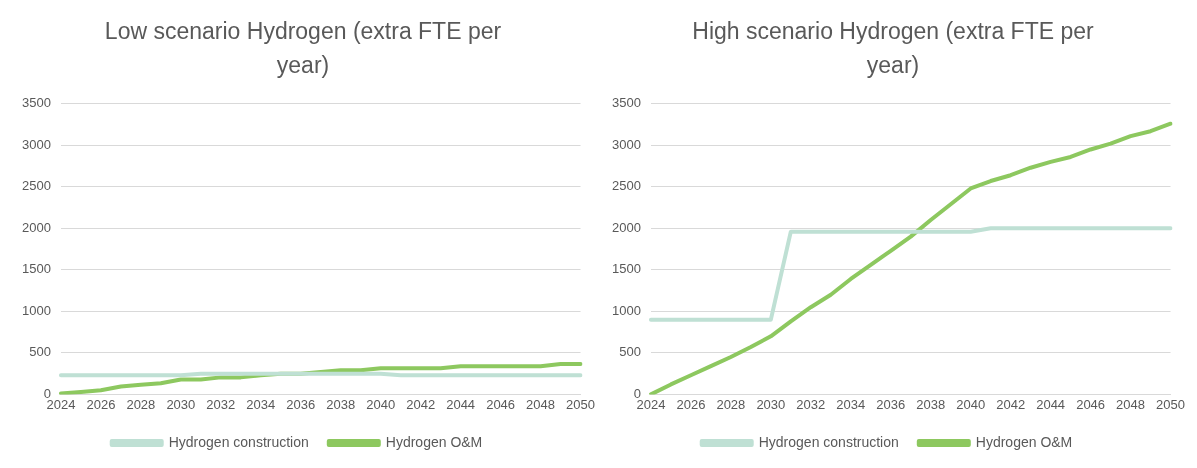 Image resolution: width=1197 pixels, height=468 pixels. I want to click on chart-title: Low scenario Hydrogen (extra FTE per year), so click(303, 48).